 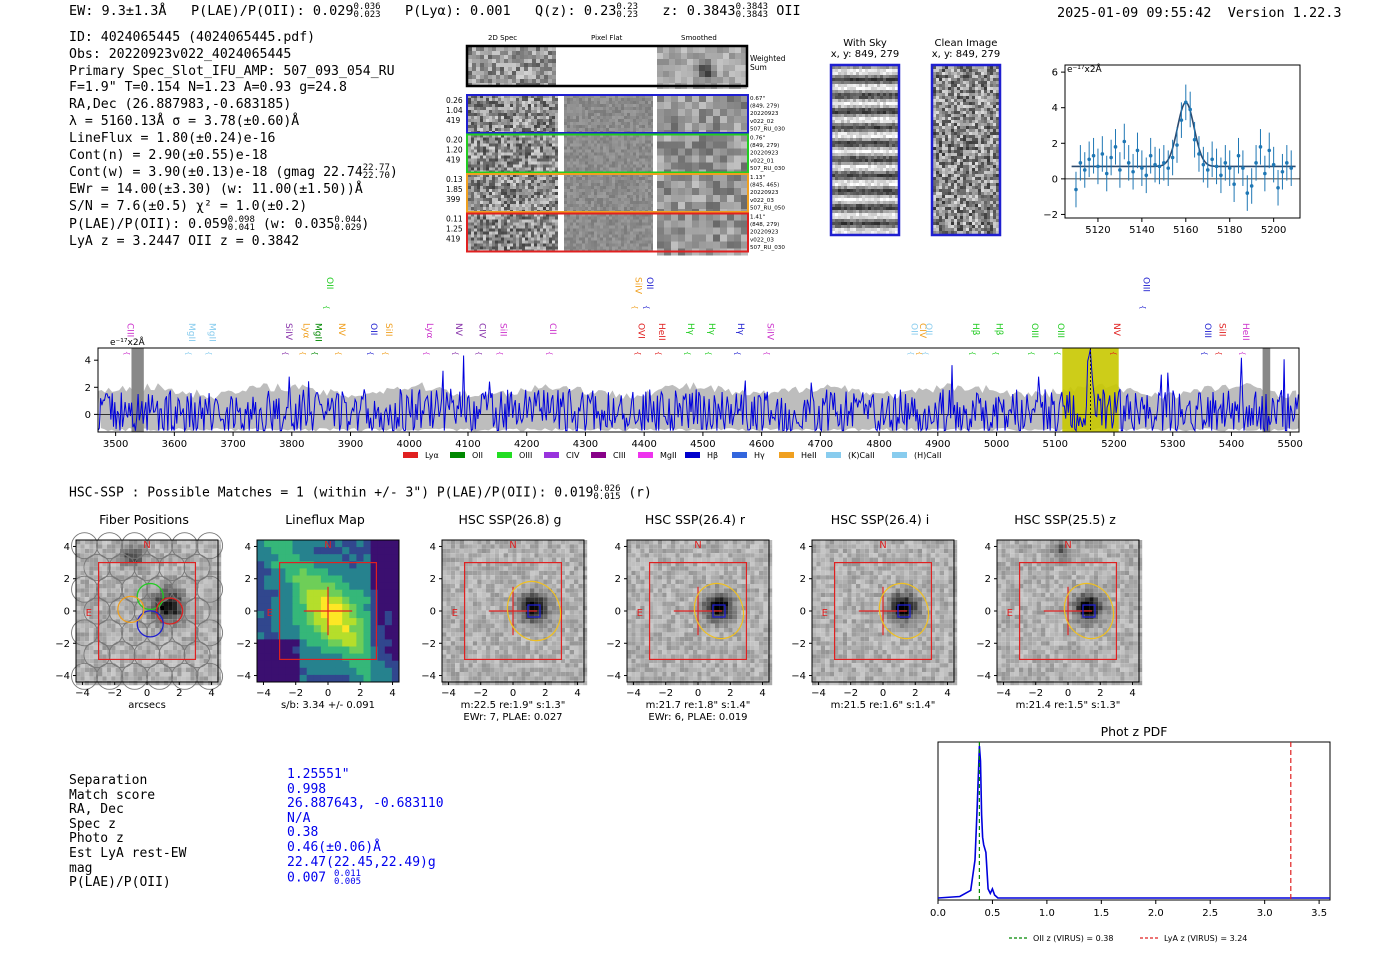 What do you see at coordinates (454, 150) in the screenshot?
I see `row-stat: 1.20` at bounding box center [454, 150].